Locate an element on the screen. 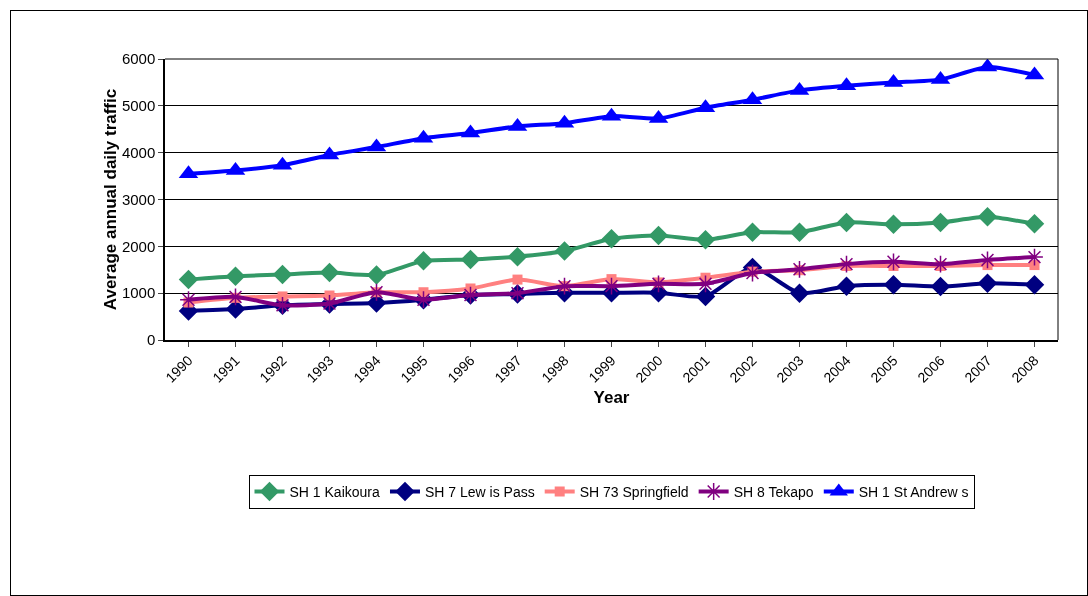  legend-label: SH 73 Springfield is located at coordinates (634, 491).